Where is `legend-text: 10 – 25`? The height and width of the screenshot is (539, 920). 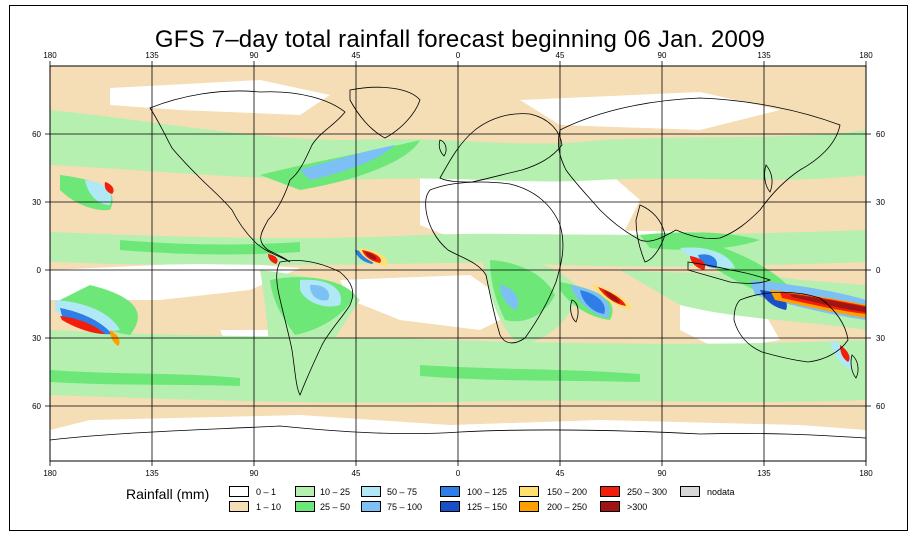
legend-text: 10 – 25 is located at coordinates (335, 492).